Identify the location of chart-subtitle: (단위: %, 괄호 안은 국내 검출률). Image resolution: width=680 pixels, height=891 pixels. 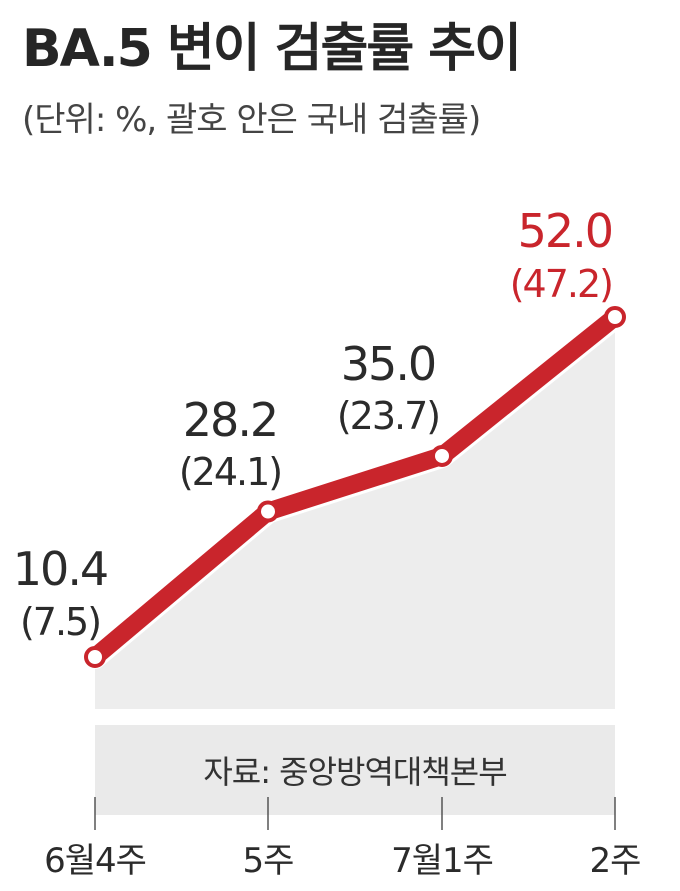
(251, 120).